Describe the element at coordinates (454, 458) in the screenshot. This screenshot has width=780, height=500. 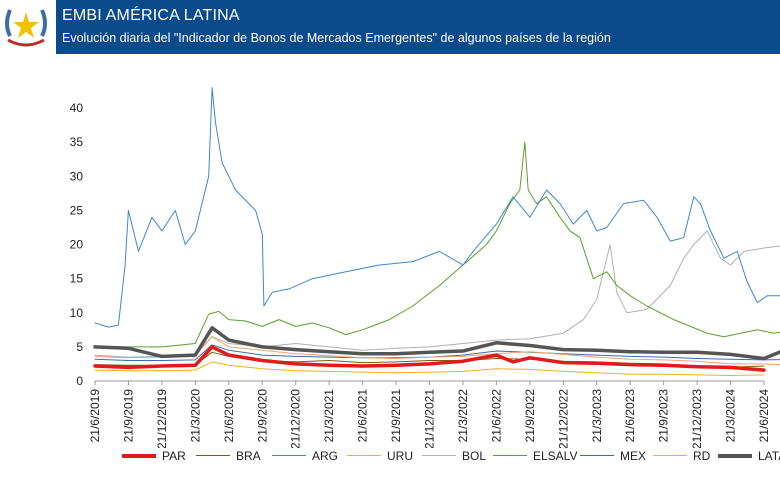
I see `legend-item-bol: BOL` at that location.